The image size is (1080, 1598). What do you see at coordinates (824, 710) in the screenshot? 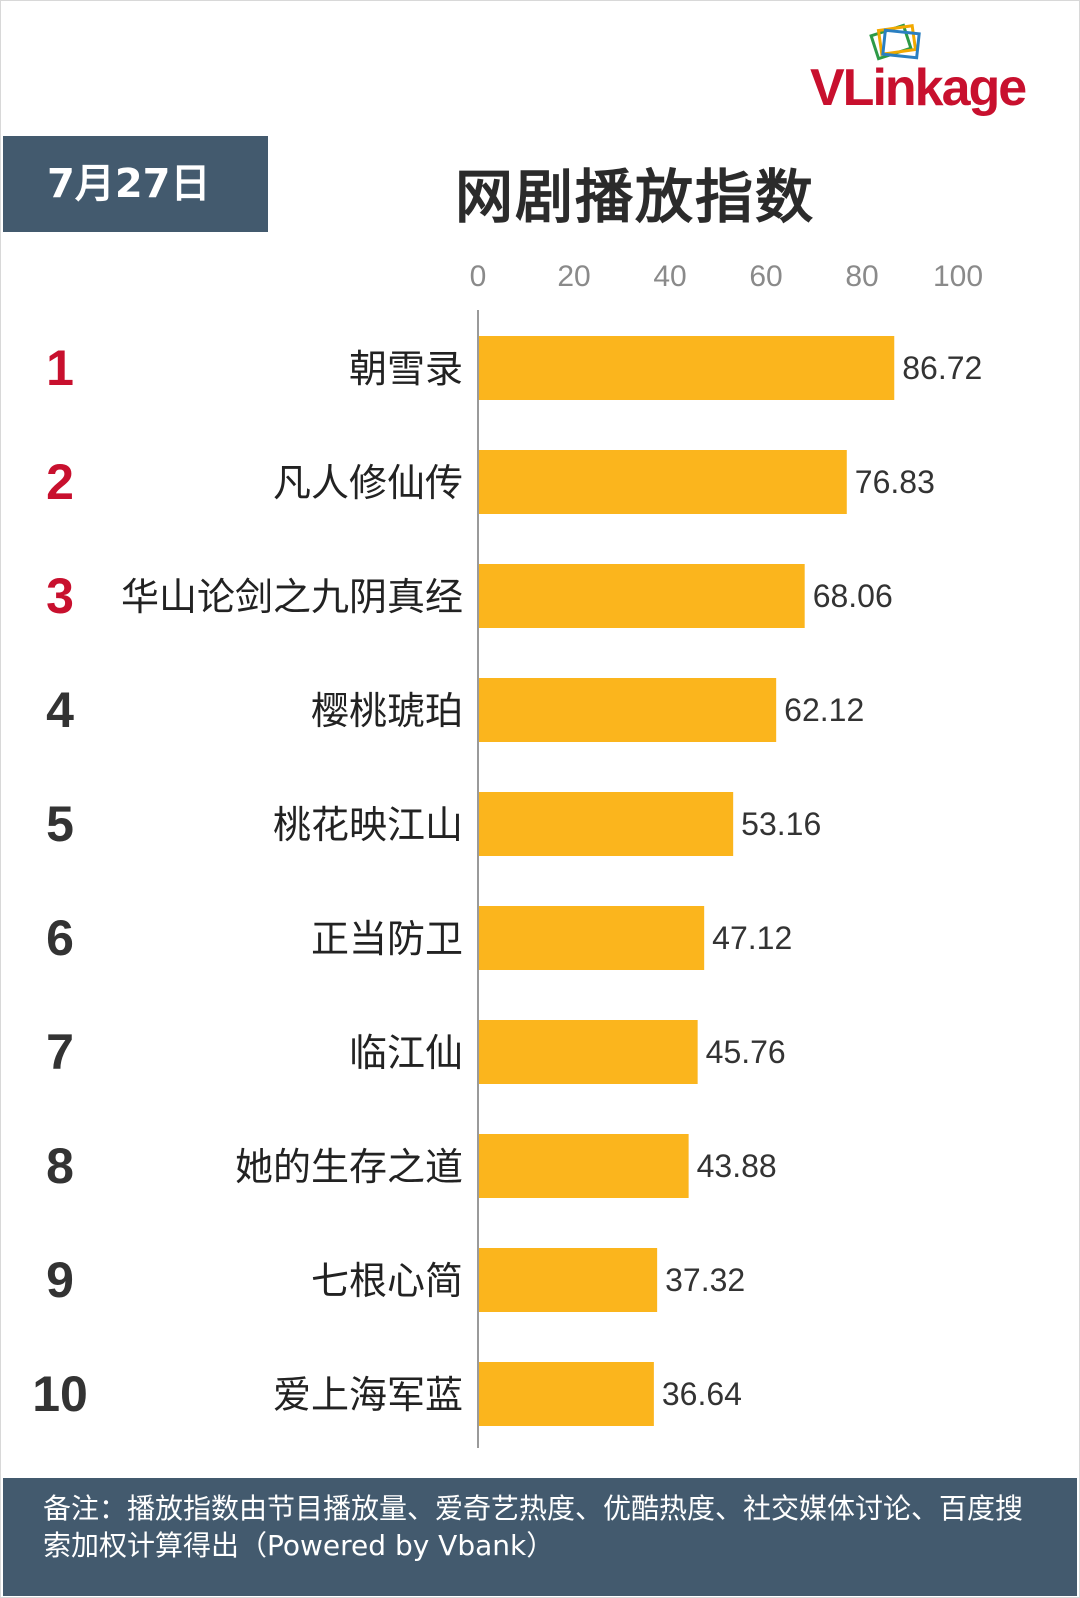
I see `value-label: 62.12` at bounding box center [824, 710].